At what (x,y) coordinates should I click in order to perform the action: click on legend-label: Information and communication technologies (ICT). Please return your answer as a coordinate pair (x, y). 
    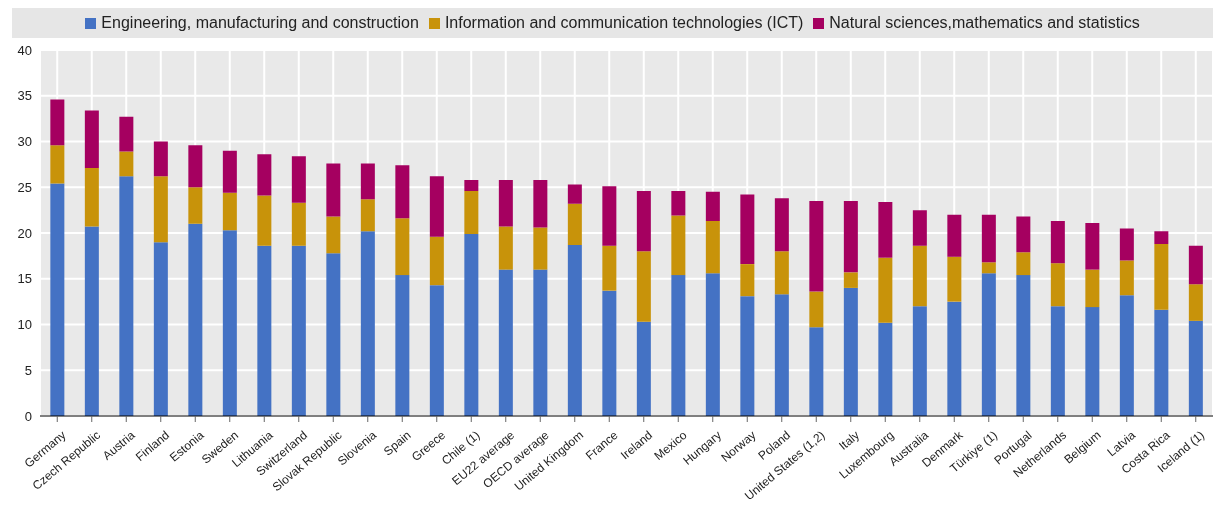
    Looking at the image, I should click on (623, 23).